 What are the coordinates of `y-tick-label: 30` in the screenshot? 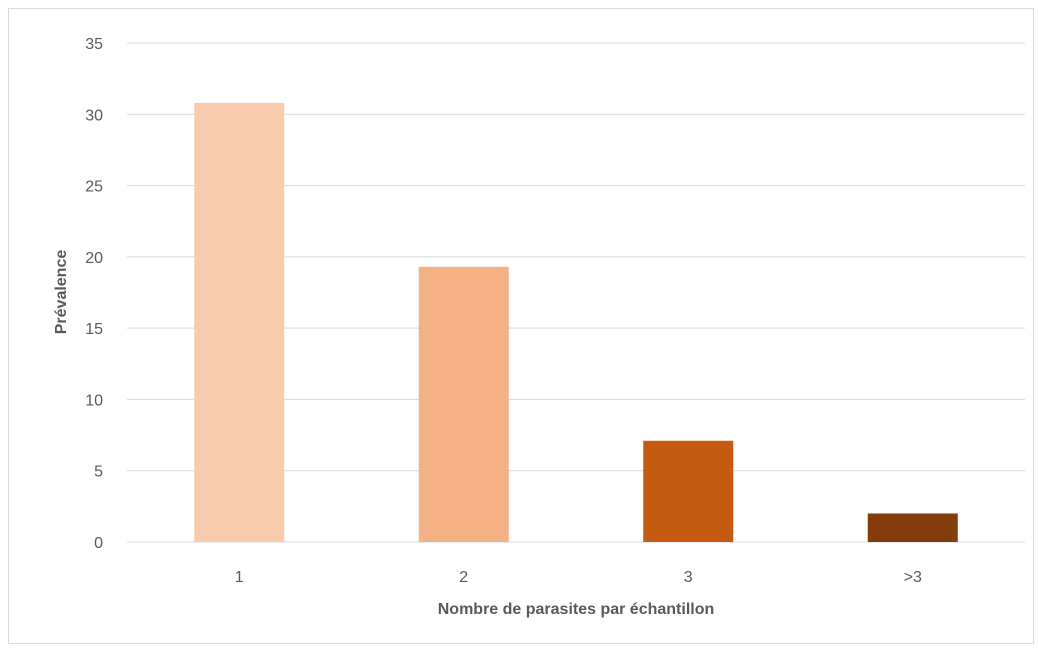 It's located at (94, 115).